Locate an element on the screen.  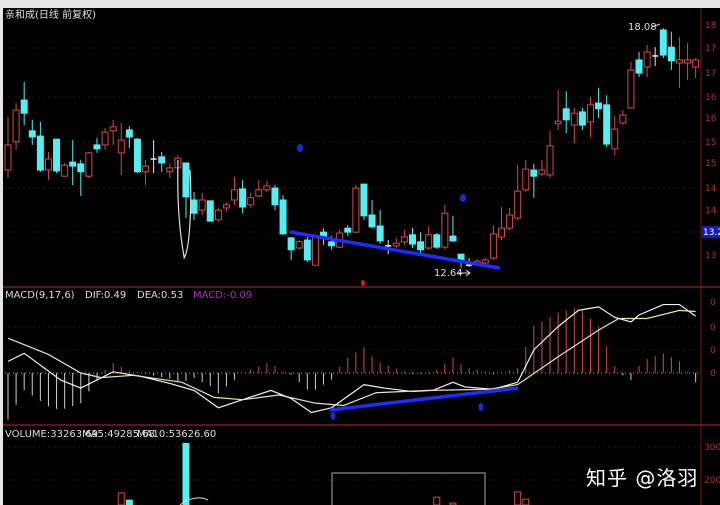
macd-dea-value: DEA:0.53 is located at coordinates (160, 295).